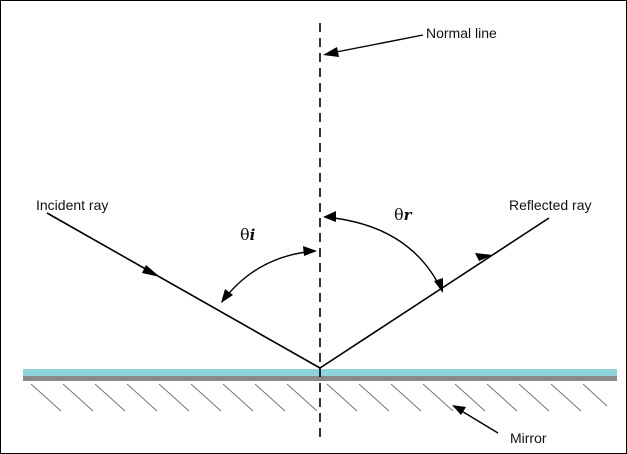 The height and width of the screenshot is (454, 627). What do you see at coordinates (319, 397) in the screenshot?
I see `mirror-hatching` at bounding box center [319, 397].